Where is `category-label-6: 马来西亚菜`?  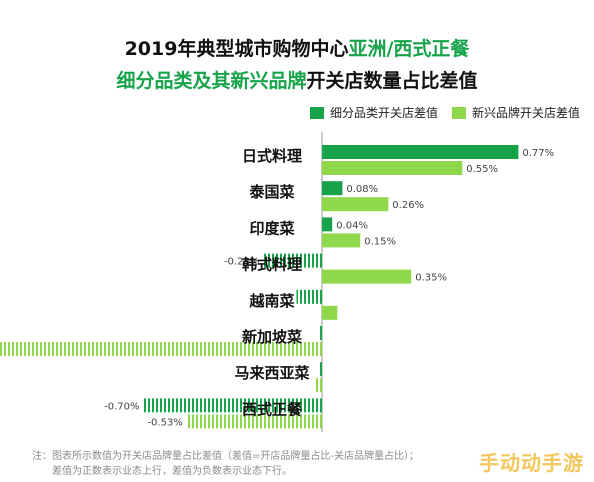
category-label-6: 马来西亚菜 is located at coordinates (271, 373).